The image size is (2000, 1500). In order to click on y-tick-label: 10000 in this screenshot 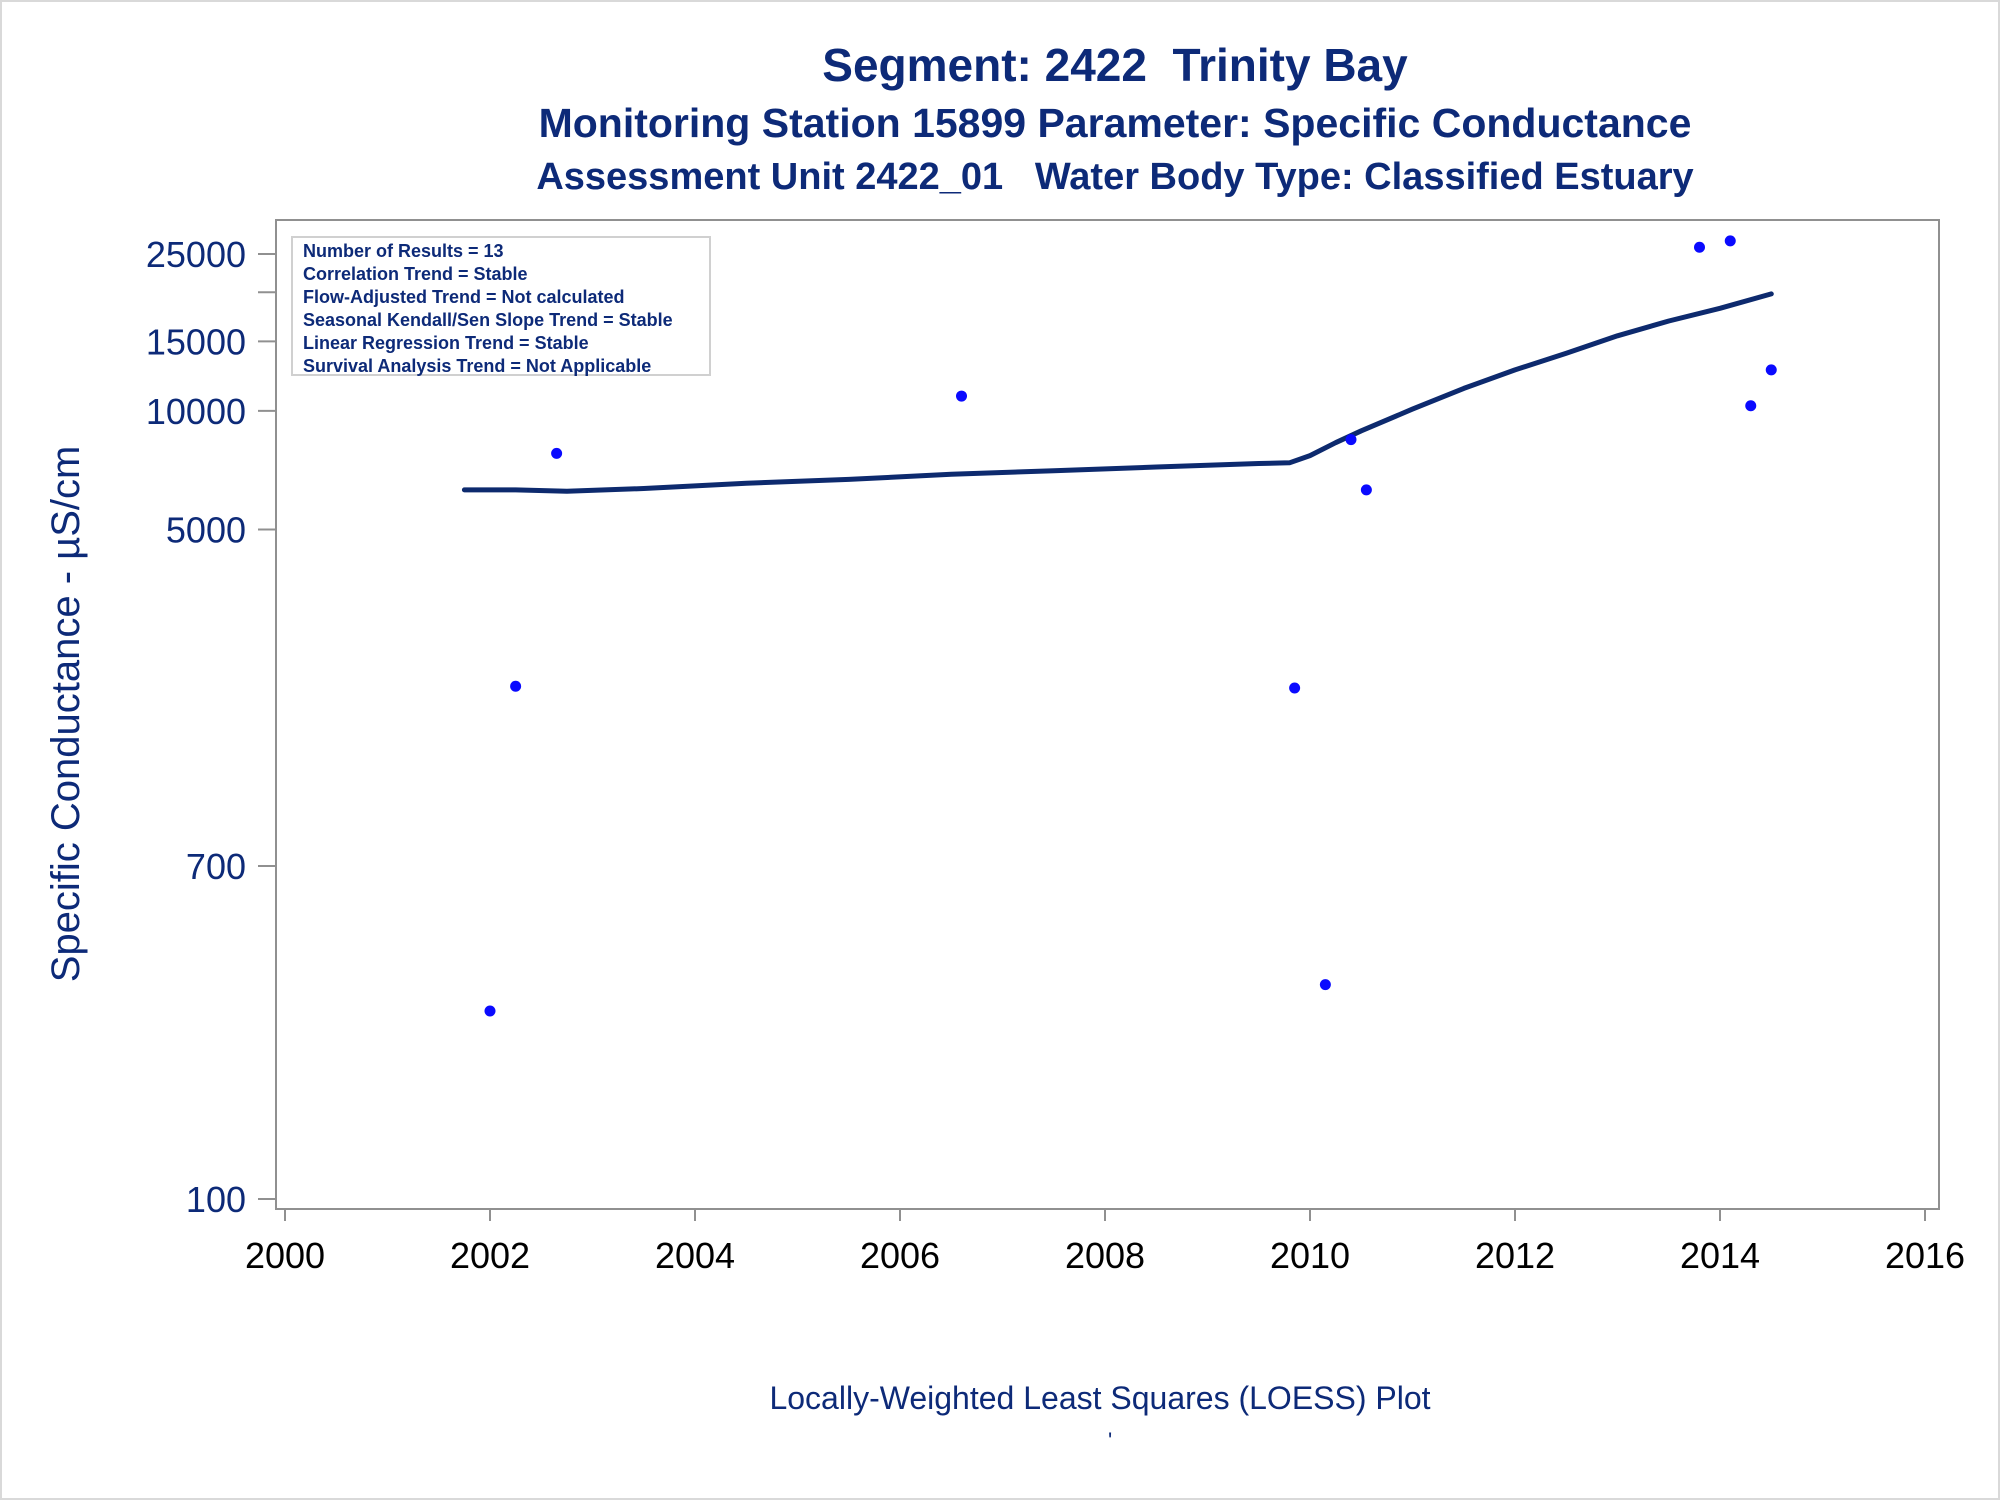, I will do `click(196, 411)`.